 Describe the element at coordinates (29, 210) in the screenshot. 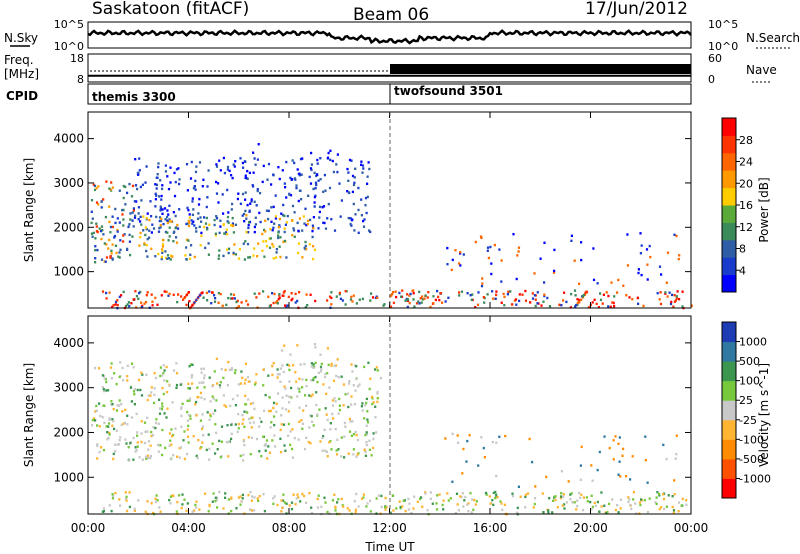

I see `power-y-axis-title: Slant Range [km]` at that location.